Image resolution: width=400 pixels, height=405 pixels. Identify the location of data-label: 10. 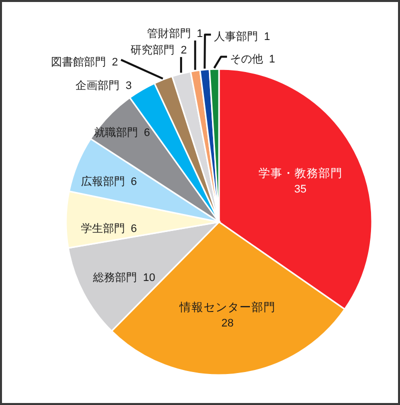
(149, 278).